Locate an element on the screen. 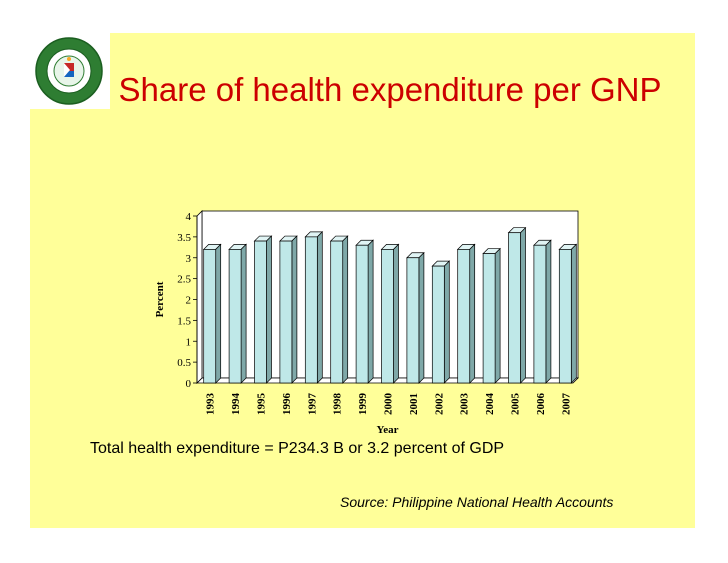  y-tick-label: 1 is located at coordinates (189, 342).